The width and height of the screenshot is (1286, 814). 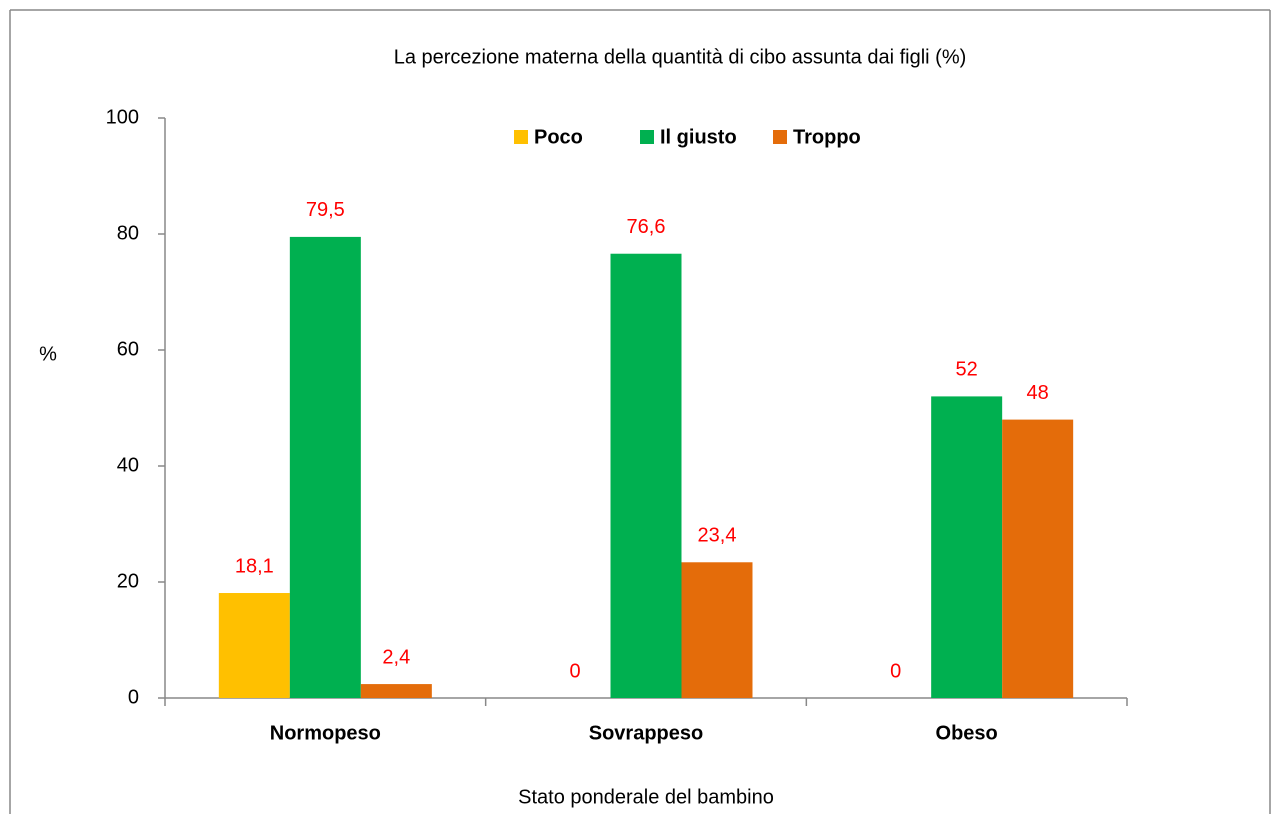 I want to click on y-tick-label: 0, so click(x=133, y=697).